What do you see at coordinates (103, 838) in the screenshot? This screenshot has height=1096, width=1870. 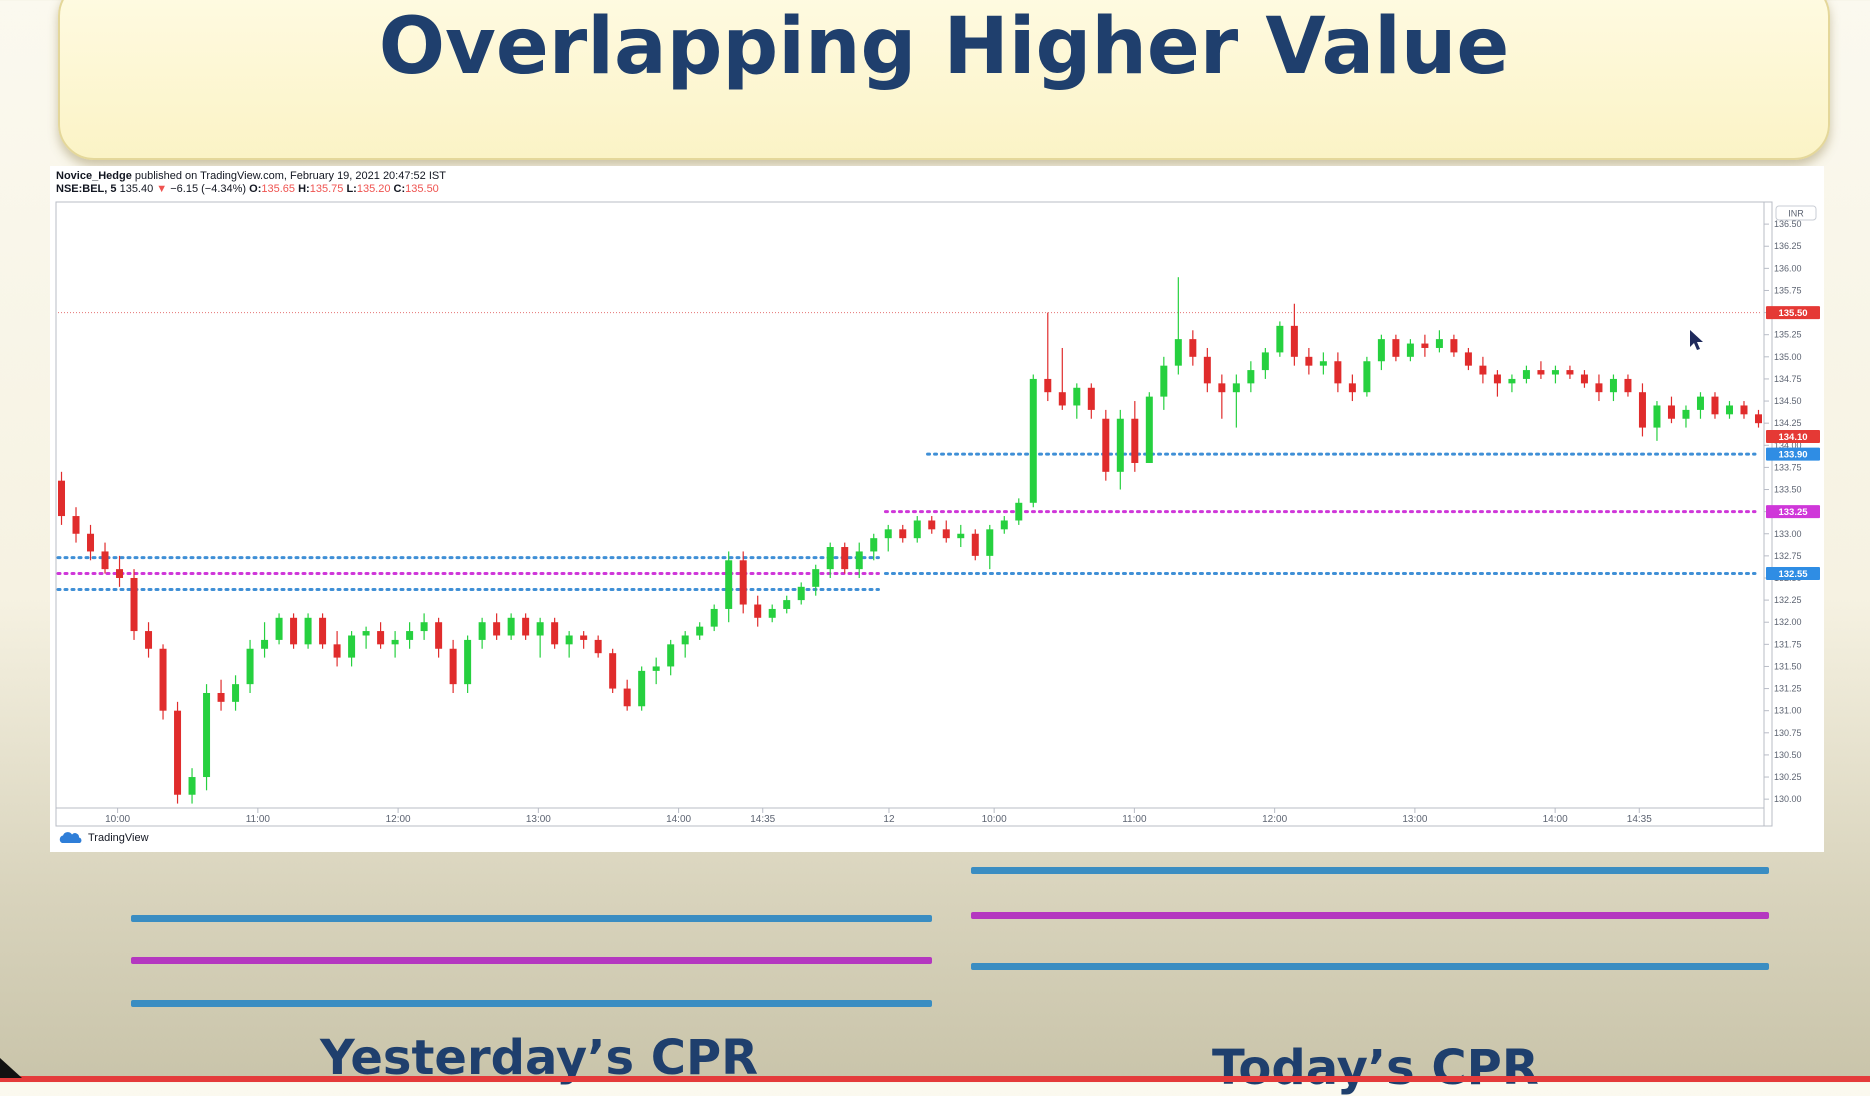 I see `tradingview-logo: TradingView` at bounding box center [103, 838].